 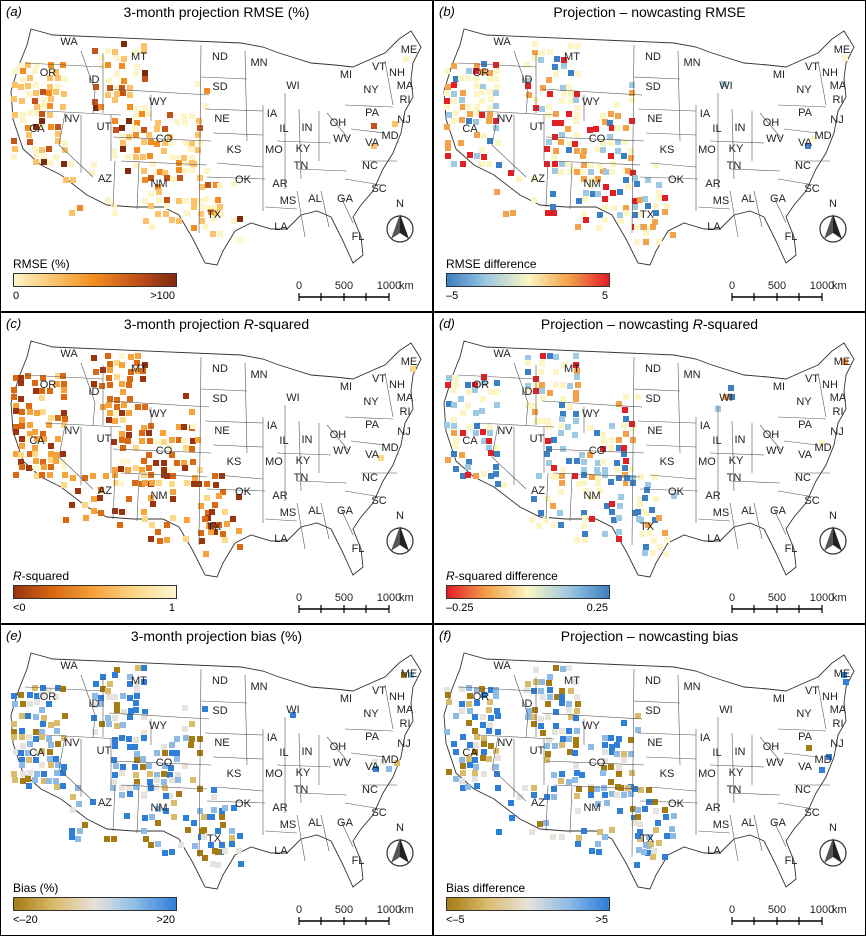 What do you see at coordinates (358, 861) in the screenshot?
I see `state-label-fl: FL` at bounding box center [358, 861].